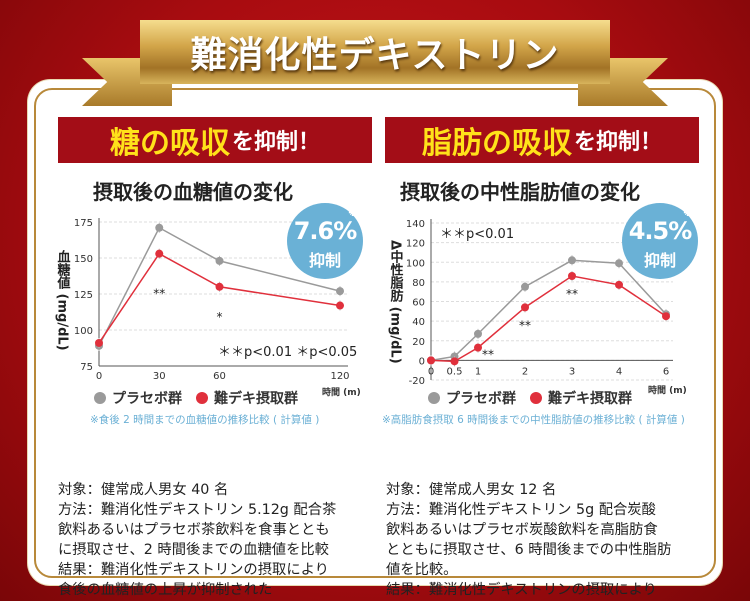 The height and width of the screenshot is (601, 750). I want to click on left-header-emphasis: 糖の吸収, so click(169, 143).